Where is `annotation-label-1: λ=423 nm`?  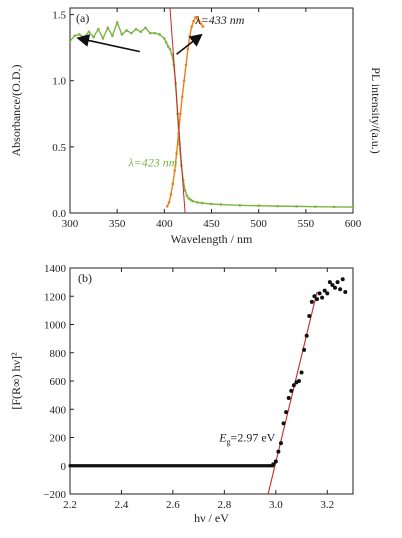 annotation-label-1: λ=423 nm is located at coordinates (152, 163).